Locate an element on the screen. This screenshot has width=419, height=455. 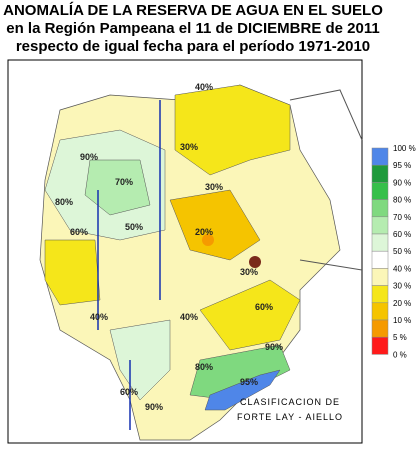
legend-label: 90 % is located at coordinates (402, 182).